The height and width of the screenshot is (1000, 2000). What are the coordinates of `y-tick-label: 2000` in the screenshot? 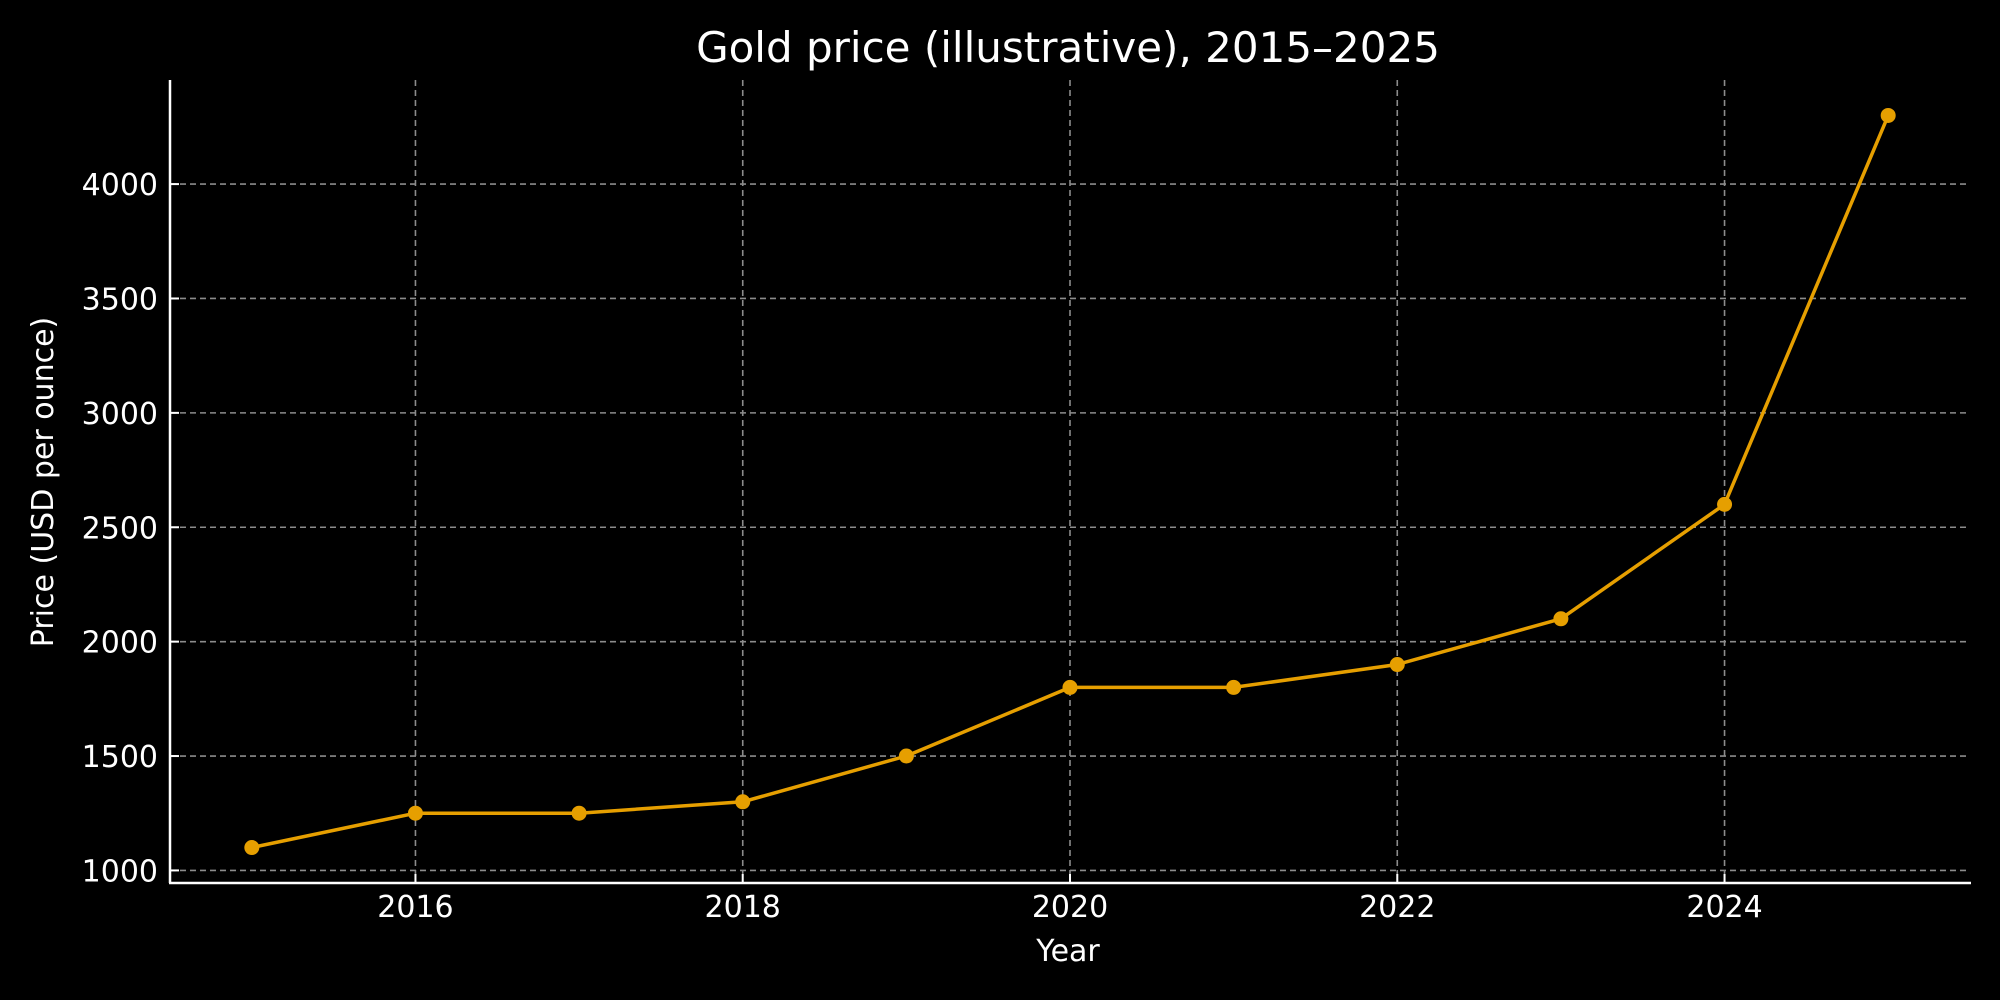 It's located at (120, 643).